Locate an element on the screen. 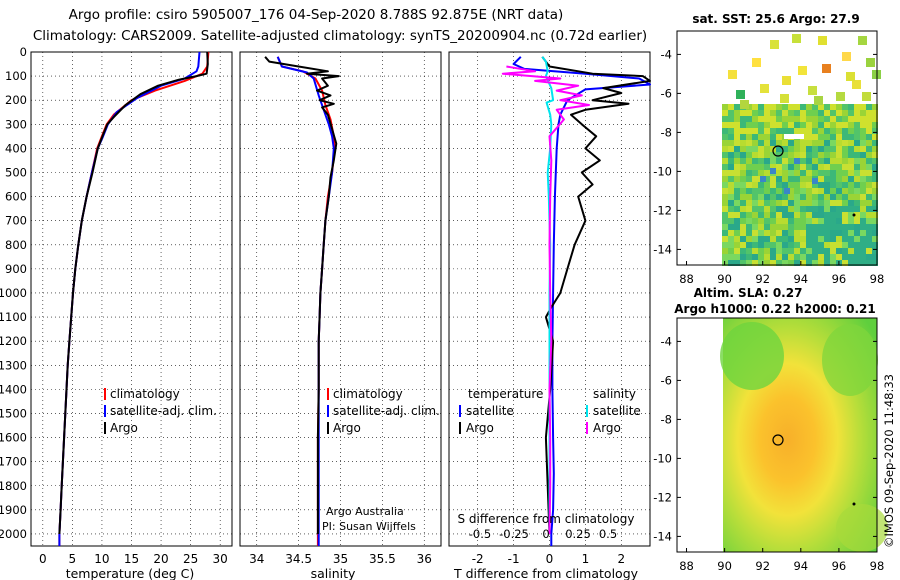 Image resolution: width=900 pixels, height=580 pixels. x-tick-label: 1 is located at coordinates (586, 559).